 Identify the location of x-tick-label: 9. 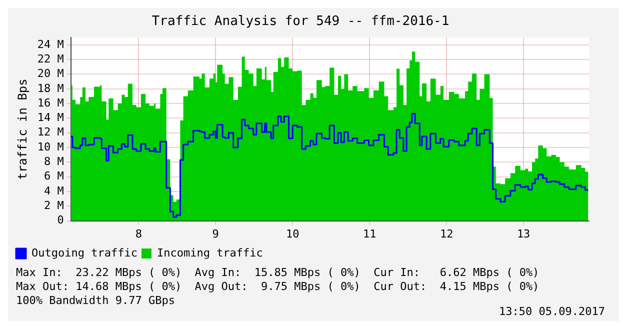
(215, 233).